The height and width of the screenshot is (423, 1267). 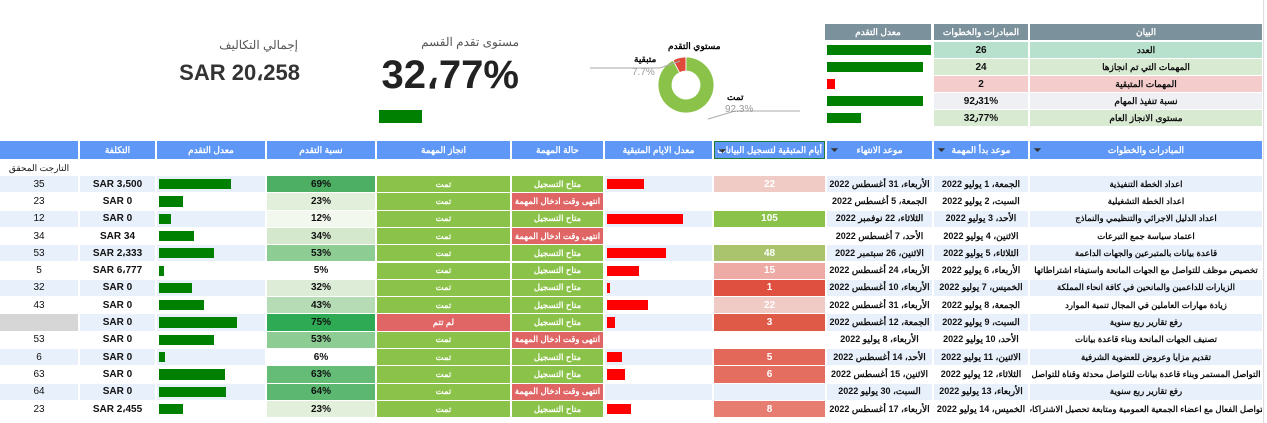 I want to click on target-achieved: 63, so click(x=39, y=374).